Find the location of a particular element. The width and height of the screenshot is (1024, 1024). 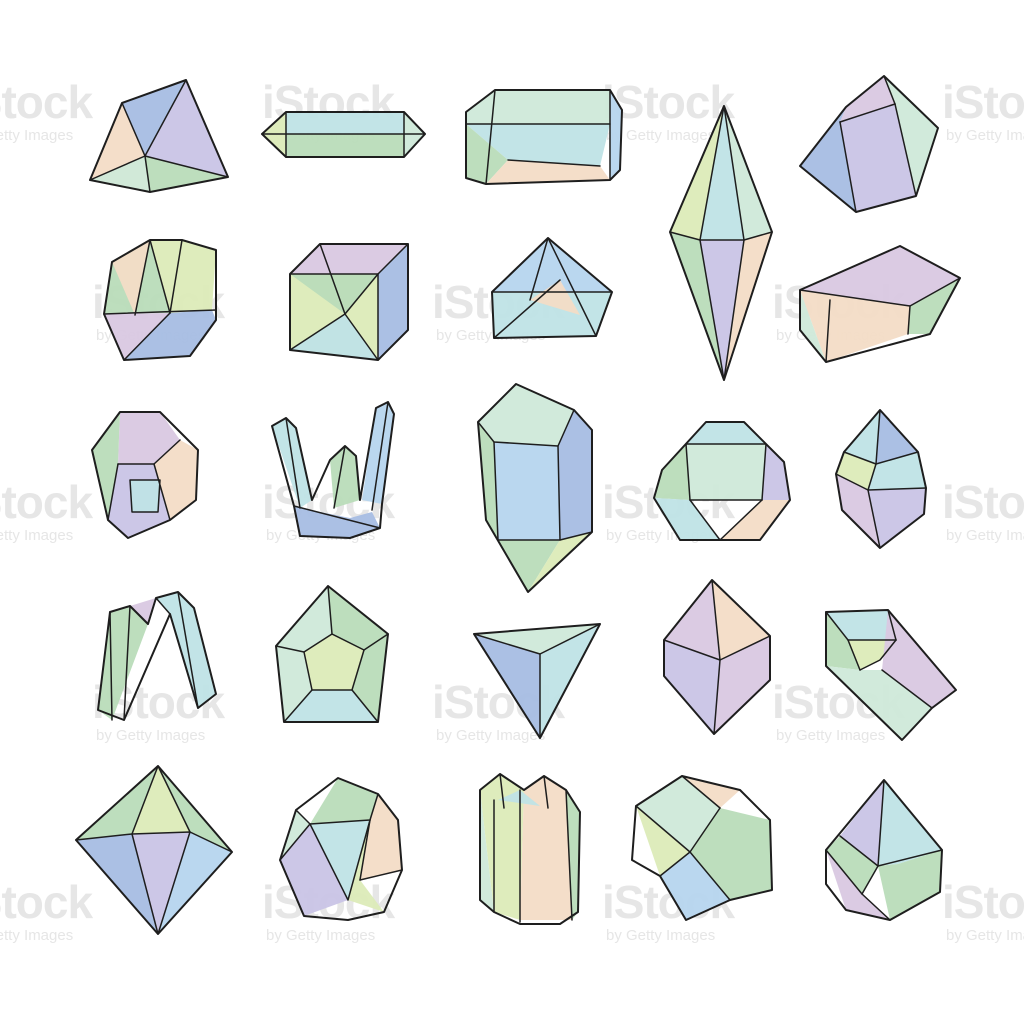

gem-round-faceted is located at coordinates (341, 849).